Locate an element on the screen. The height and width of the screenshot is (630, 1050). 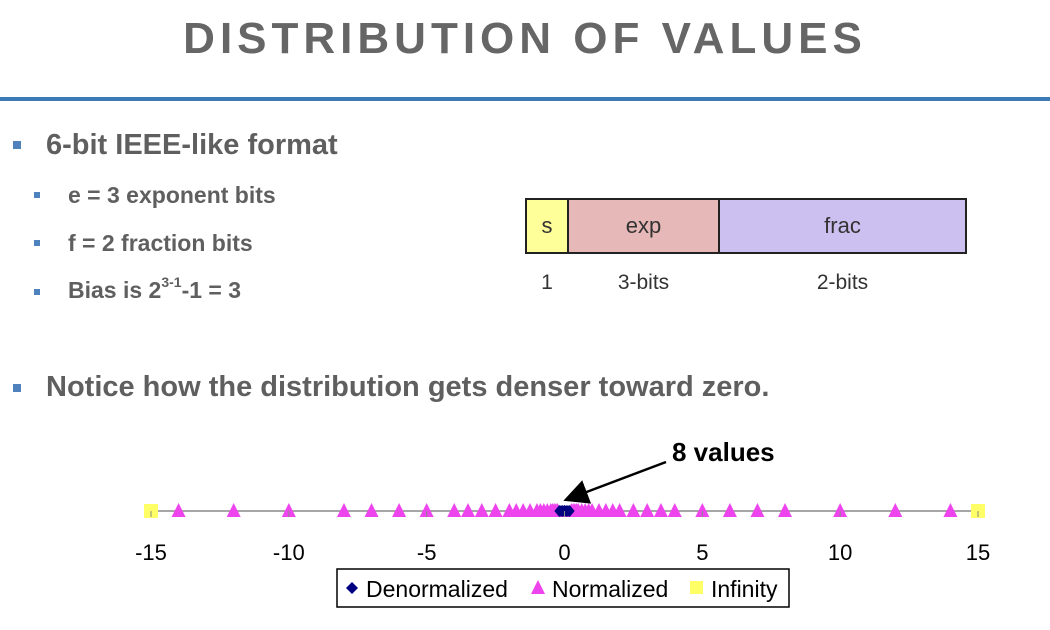
x-tick-label: 15 is located at coordinates (978, 552).